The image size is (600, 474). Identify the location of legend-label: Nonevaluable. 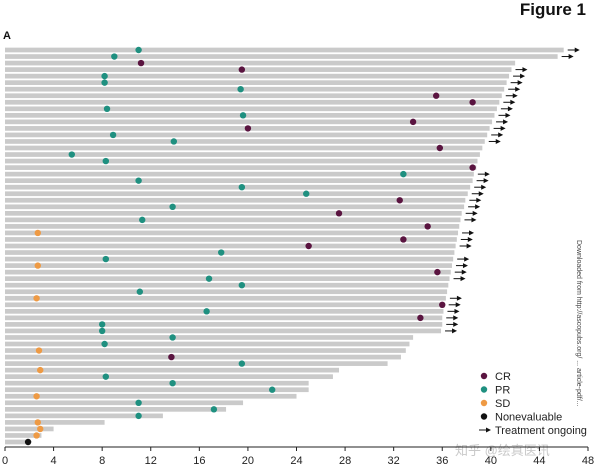
(528, 418).